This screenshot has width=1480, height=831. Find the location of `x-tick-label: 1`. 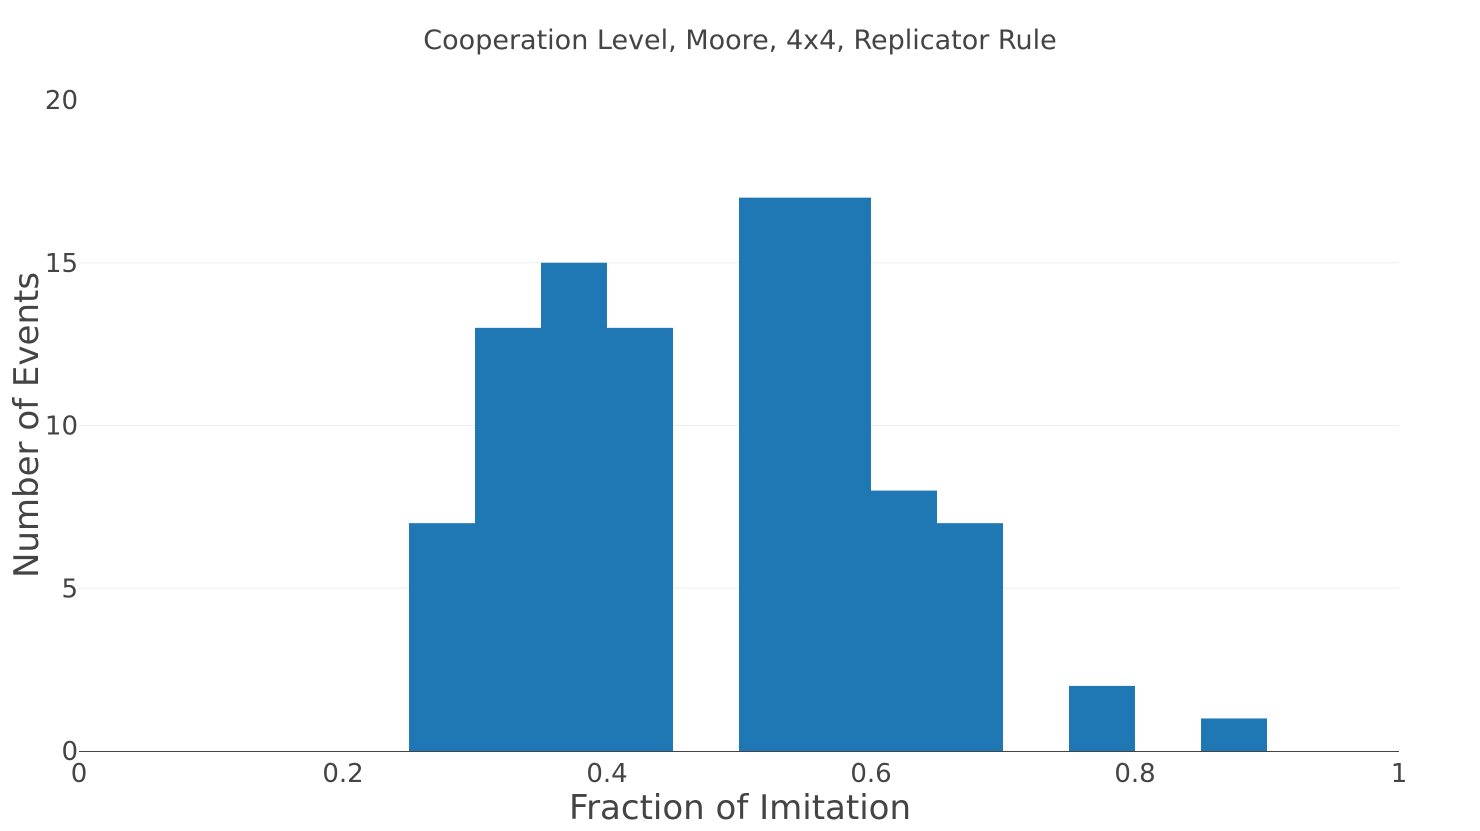

x-tick-label: 1 is located at coordinates (1399, 774).